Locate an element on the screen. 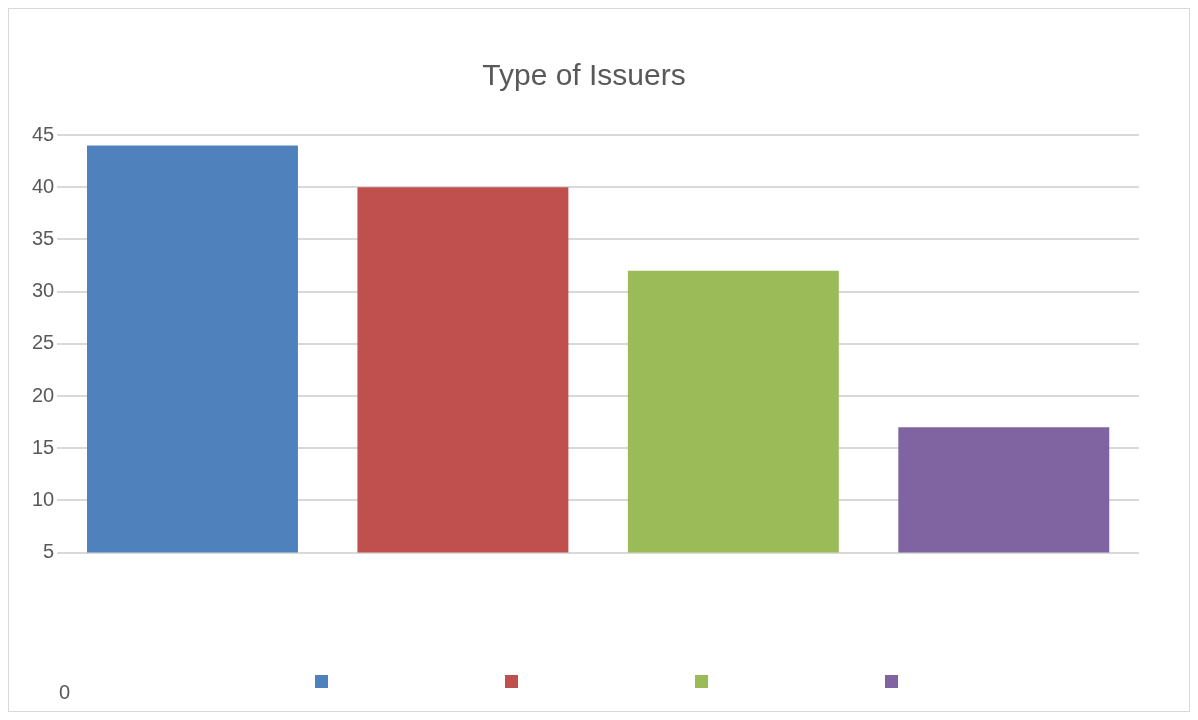 The image size is (1198, 720). y-tick-label: 40 is located at coordinates (43, 185).